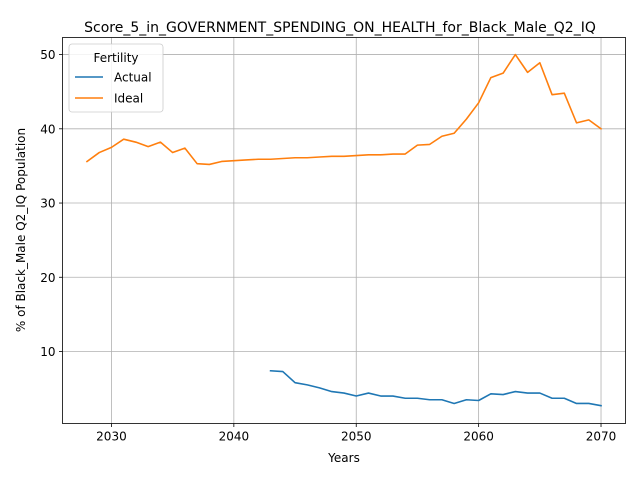 This screenshot has height=480, width=640. I want to click on y-tick-label: 20, so click(47, 278).